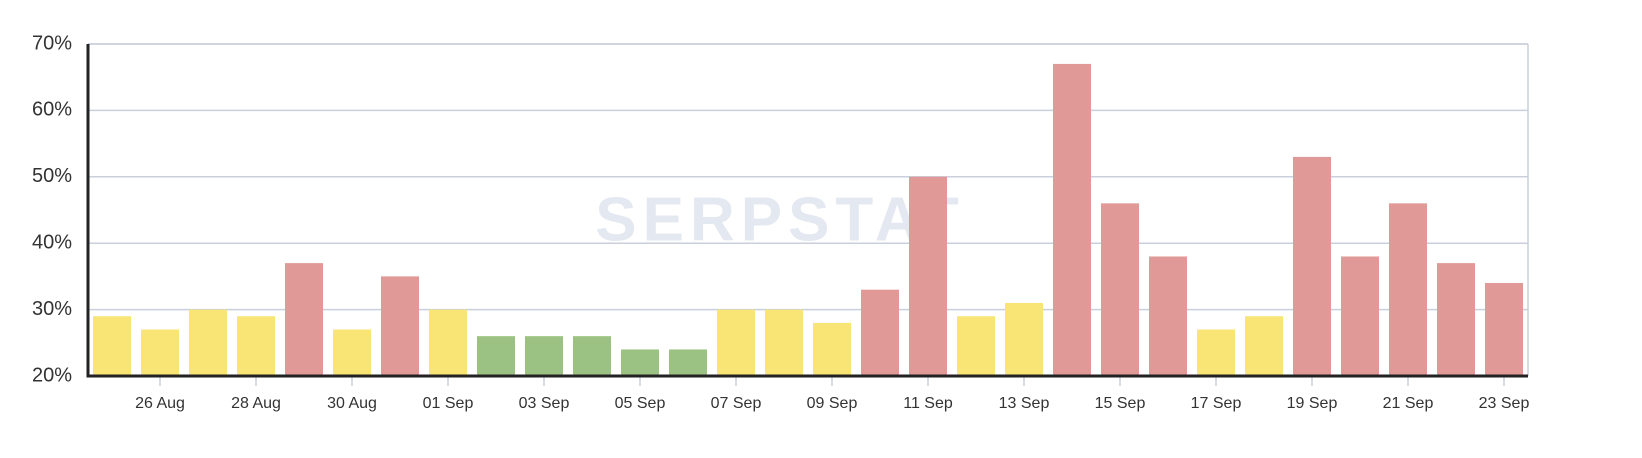  What do you see at coordinates (928, 403) in the screenshot?
I see `x-tick-label: 11 Sep` at bounding box center [928, 403].